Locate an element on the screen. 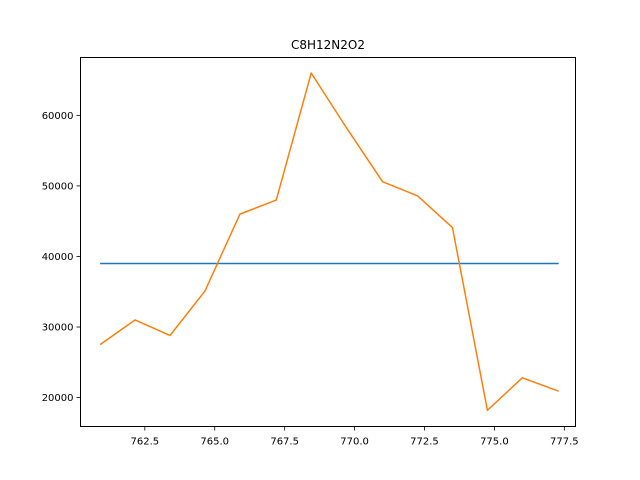 The height and width of the screenshot is (480, 640). y-axis: 20000 30000 40000 50000 60000 is located at coordinates (61, 257).